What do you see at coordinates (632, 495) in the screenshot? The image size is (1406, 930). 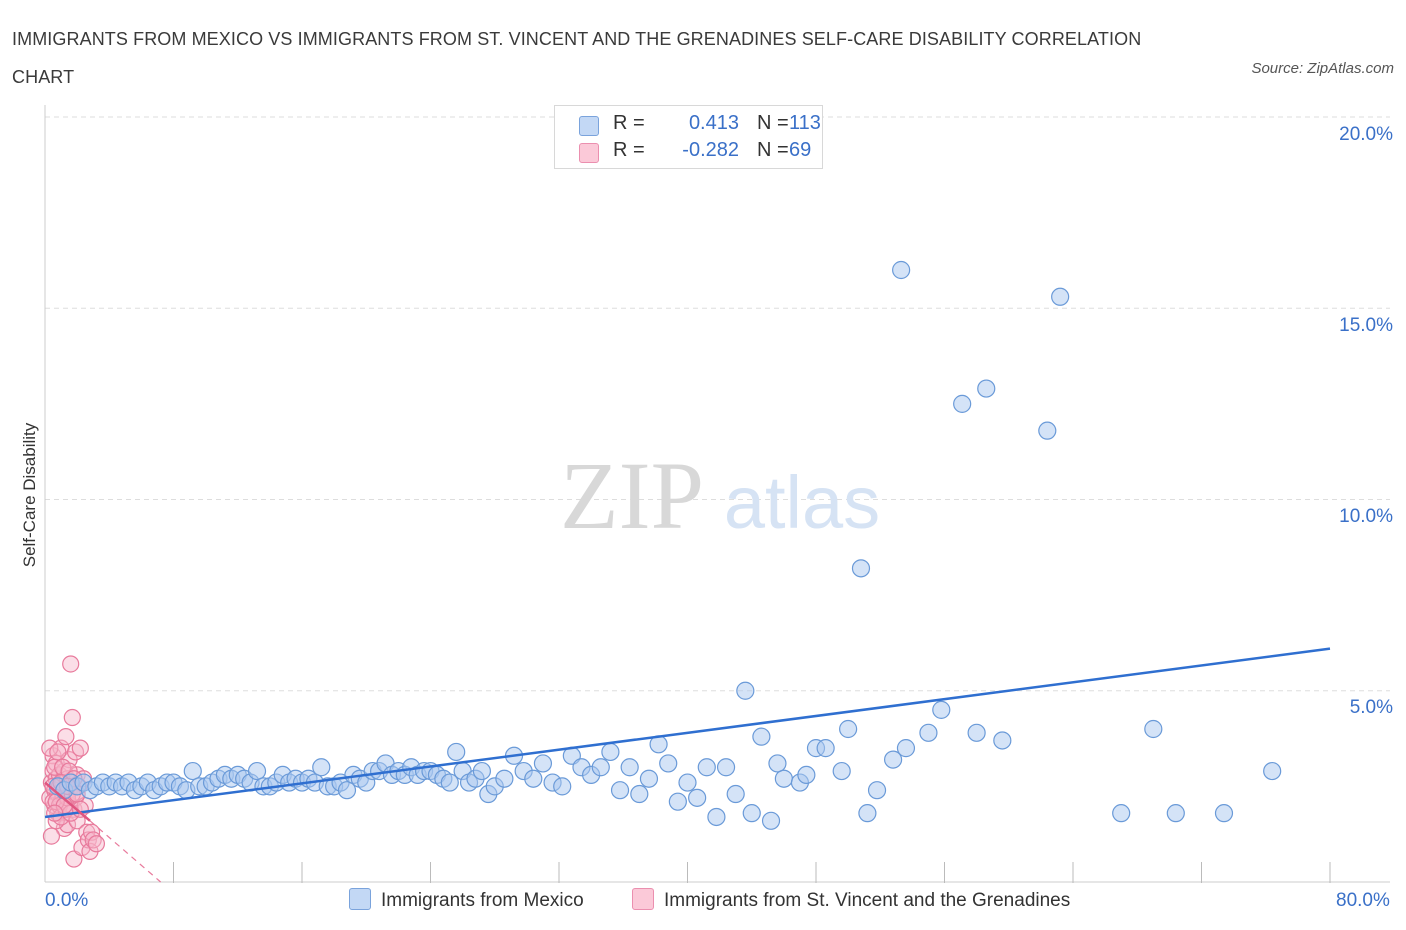 I see `watermark-zip: ZIP` at bounding box center [632, 495].